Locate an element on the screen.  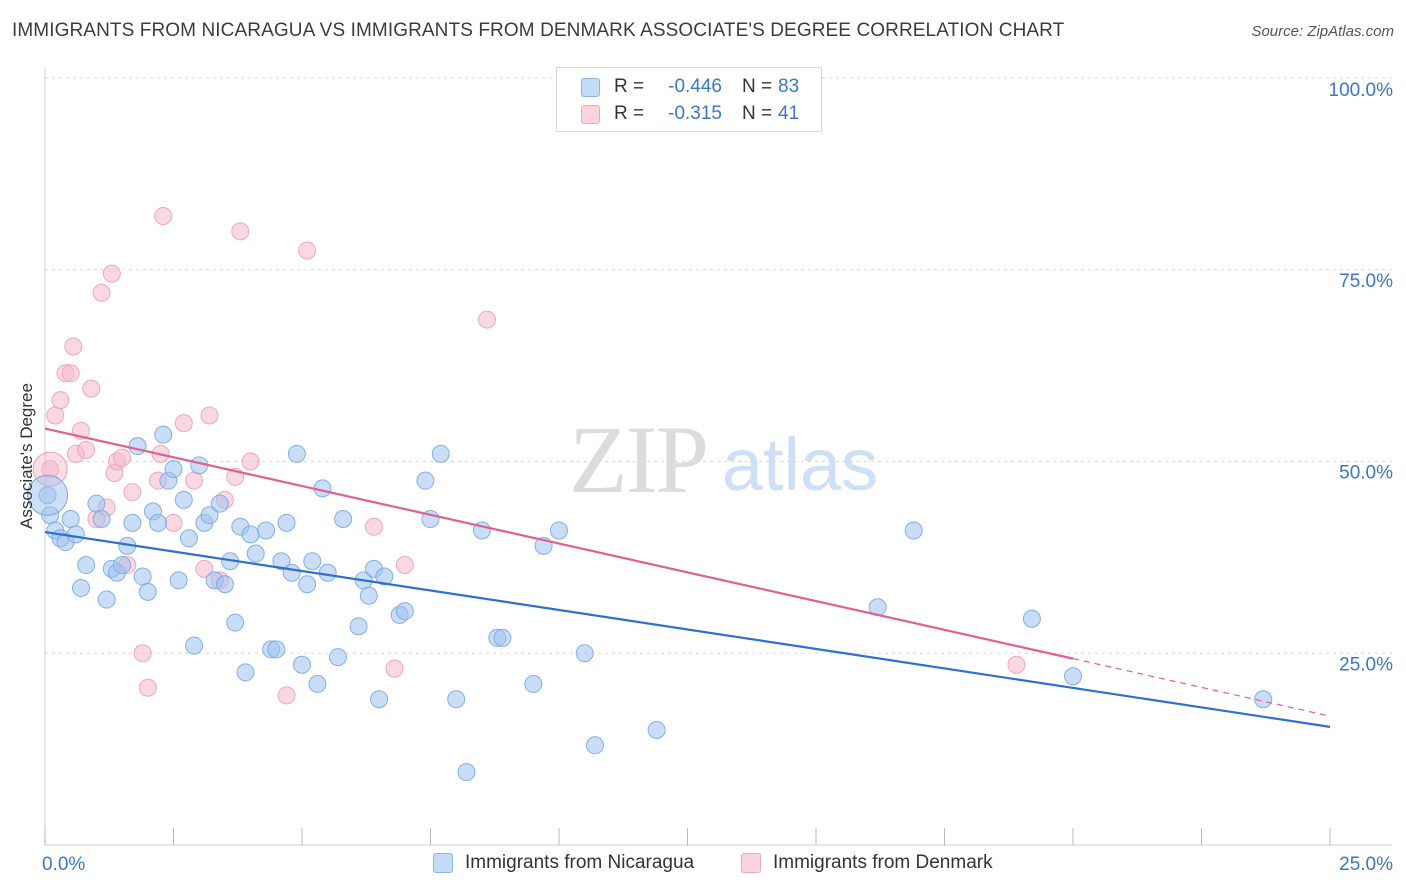
legend-n-value: 41 is located at coordinates (789, 113).